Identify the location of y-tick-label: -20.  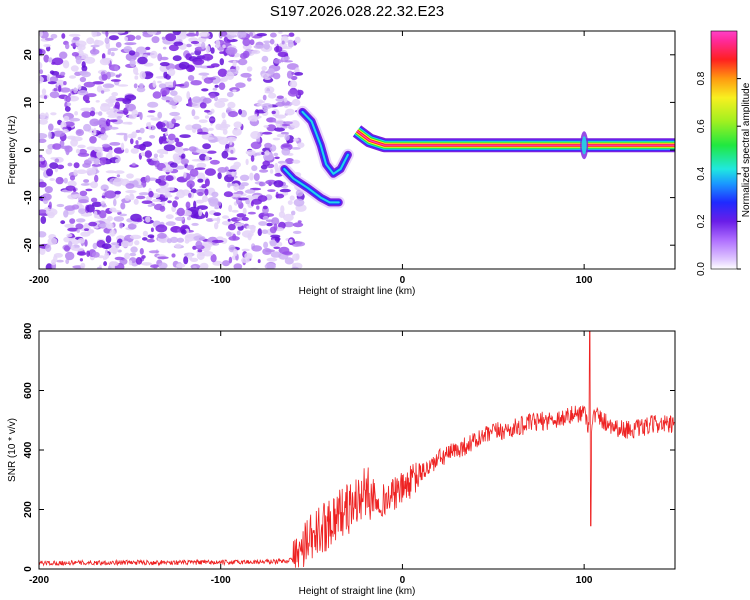
(28, 245).